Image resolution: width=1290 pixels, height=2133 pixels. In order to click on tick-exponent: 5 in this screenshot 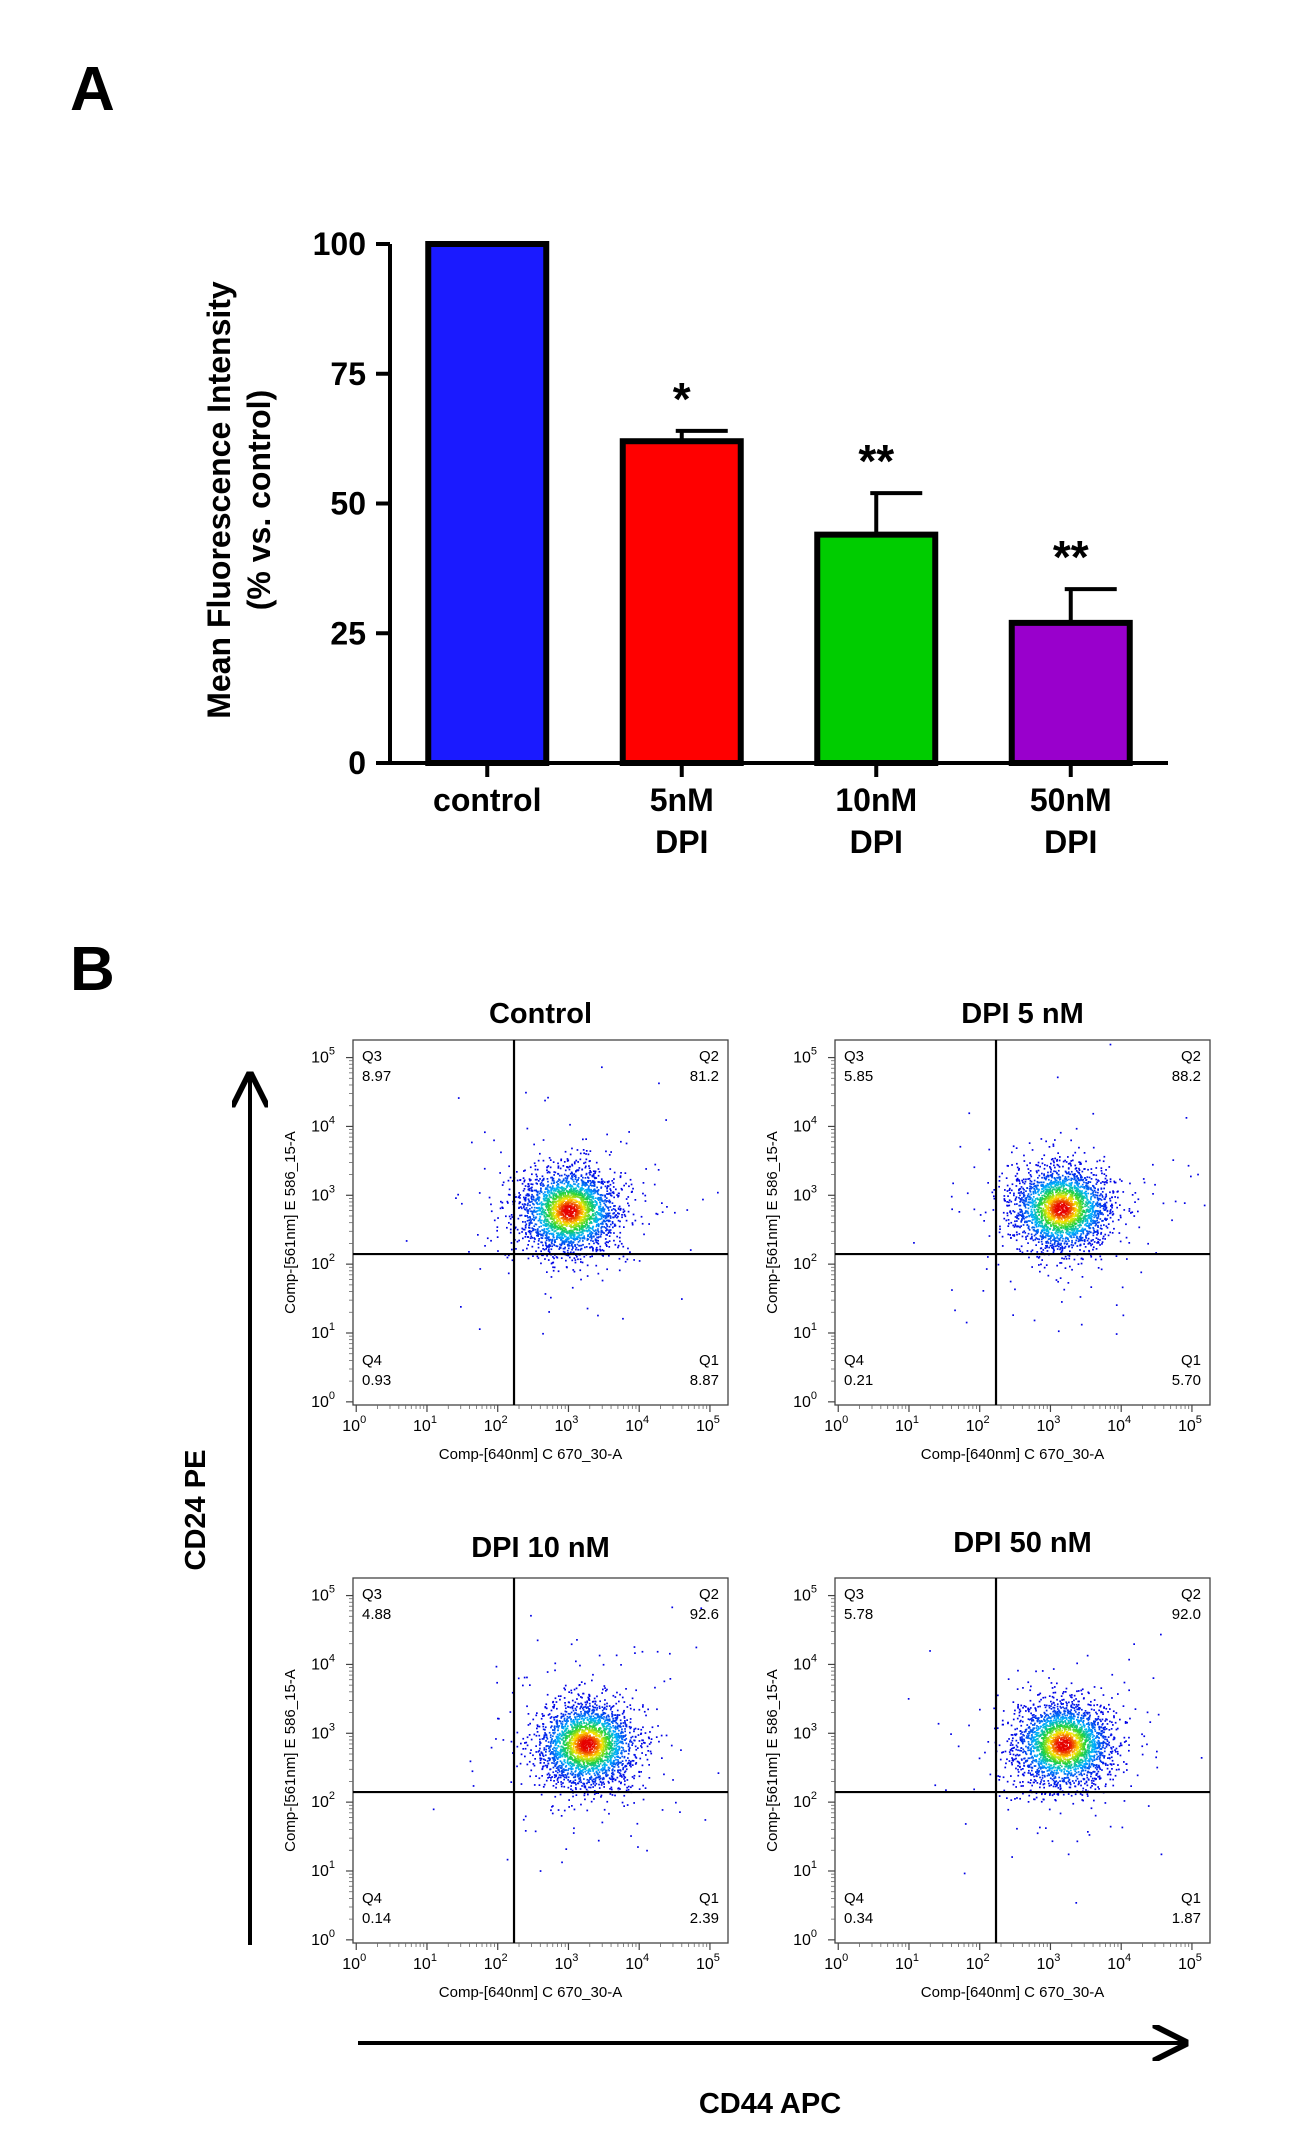, I will do `click(332, 1052)`.